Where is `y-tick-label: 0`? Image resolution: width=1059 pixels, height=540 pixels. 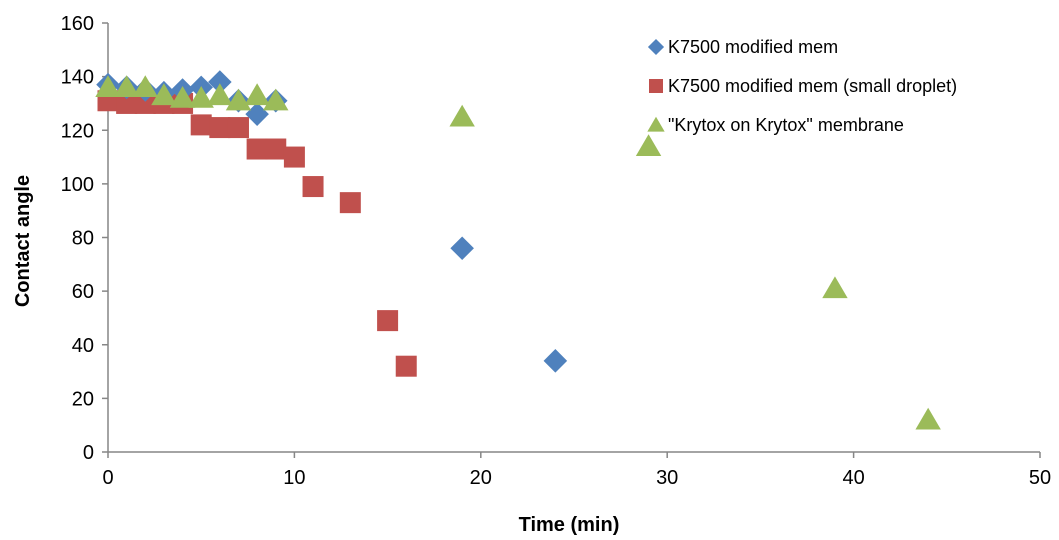 y-tick-label: 0 is located at coordinates (88, 453).